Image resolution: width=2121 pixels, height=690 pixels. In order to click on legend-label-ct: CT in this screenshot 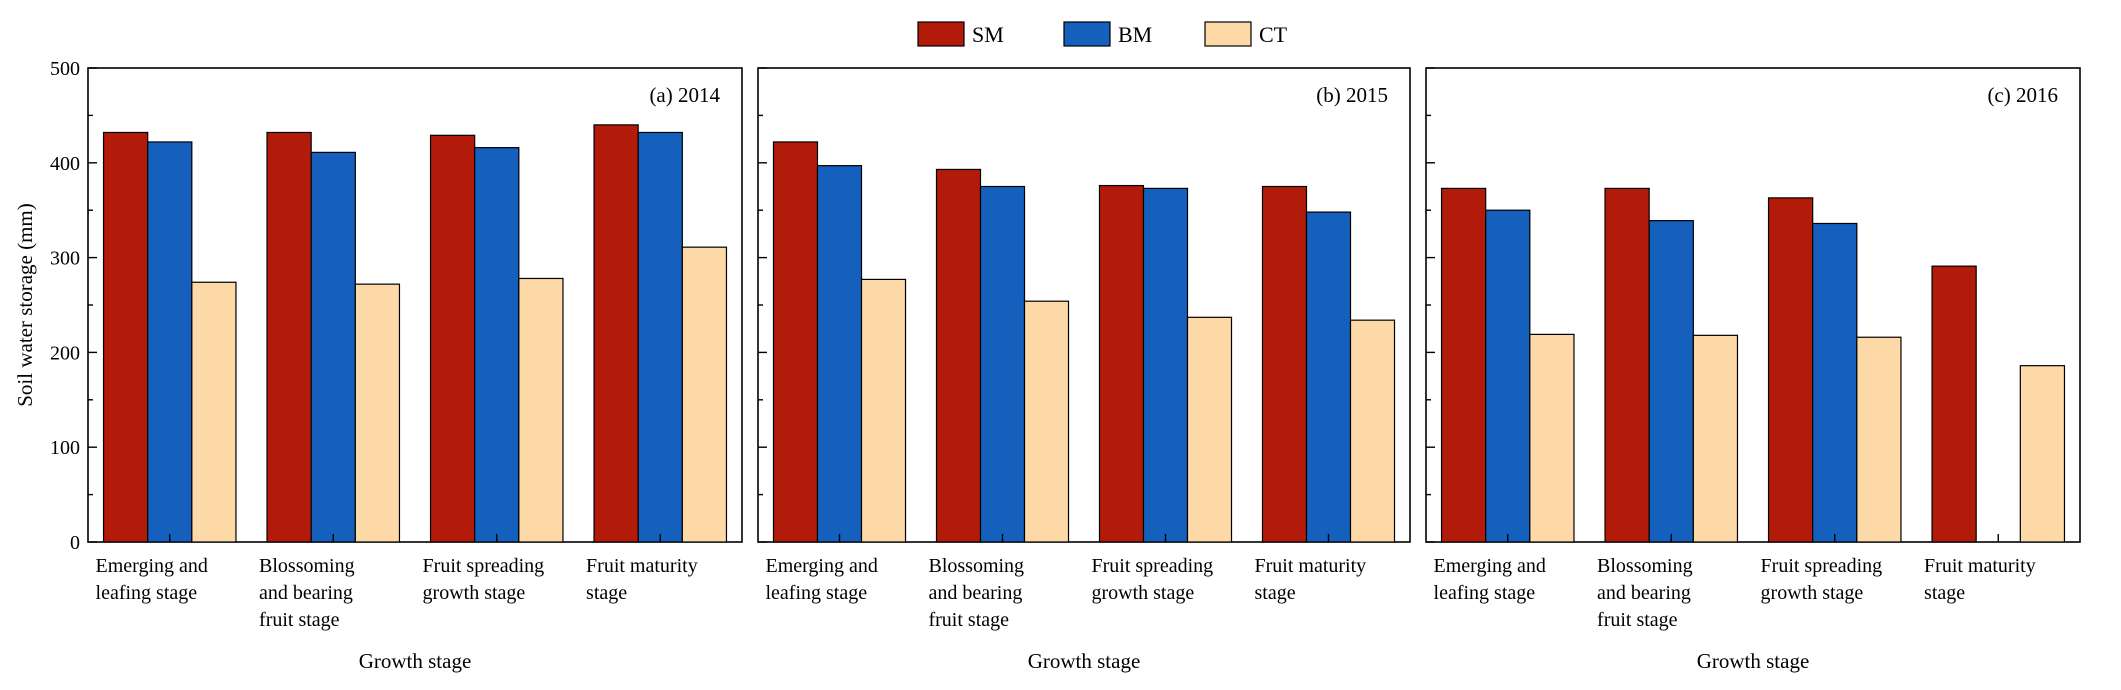, I will do `click(1273, 34)`.